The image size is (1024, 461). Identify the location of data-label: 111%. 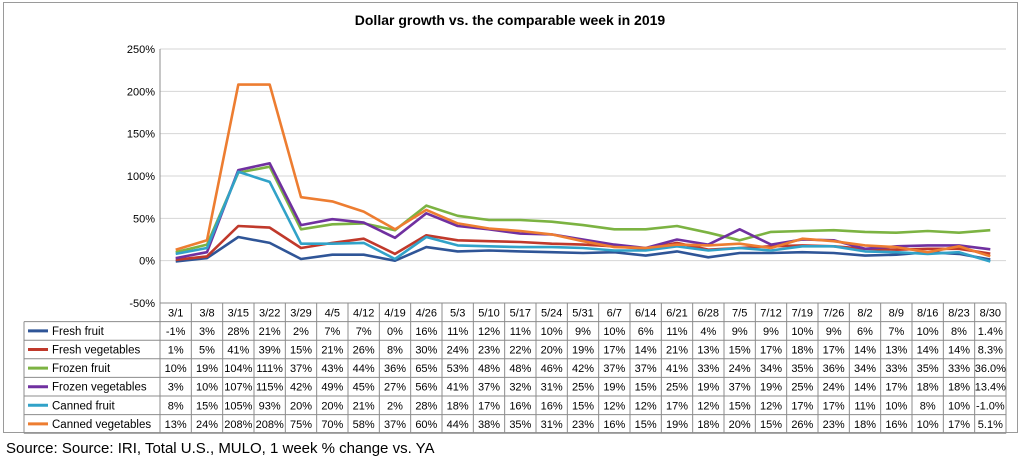
(269, 369).